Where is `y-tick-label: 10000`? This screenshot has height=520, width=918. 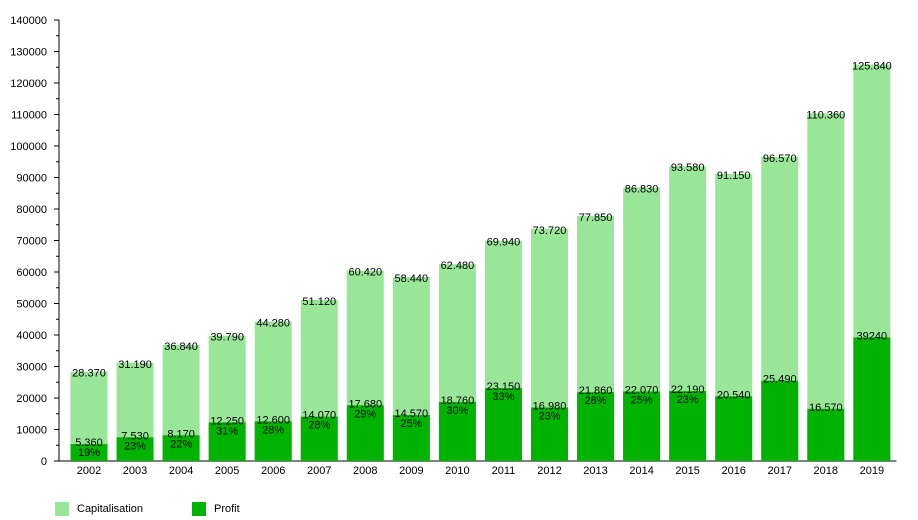 y-tick-label: 10000 is located at coordinates (31, 431).